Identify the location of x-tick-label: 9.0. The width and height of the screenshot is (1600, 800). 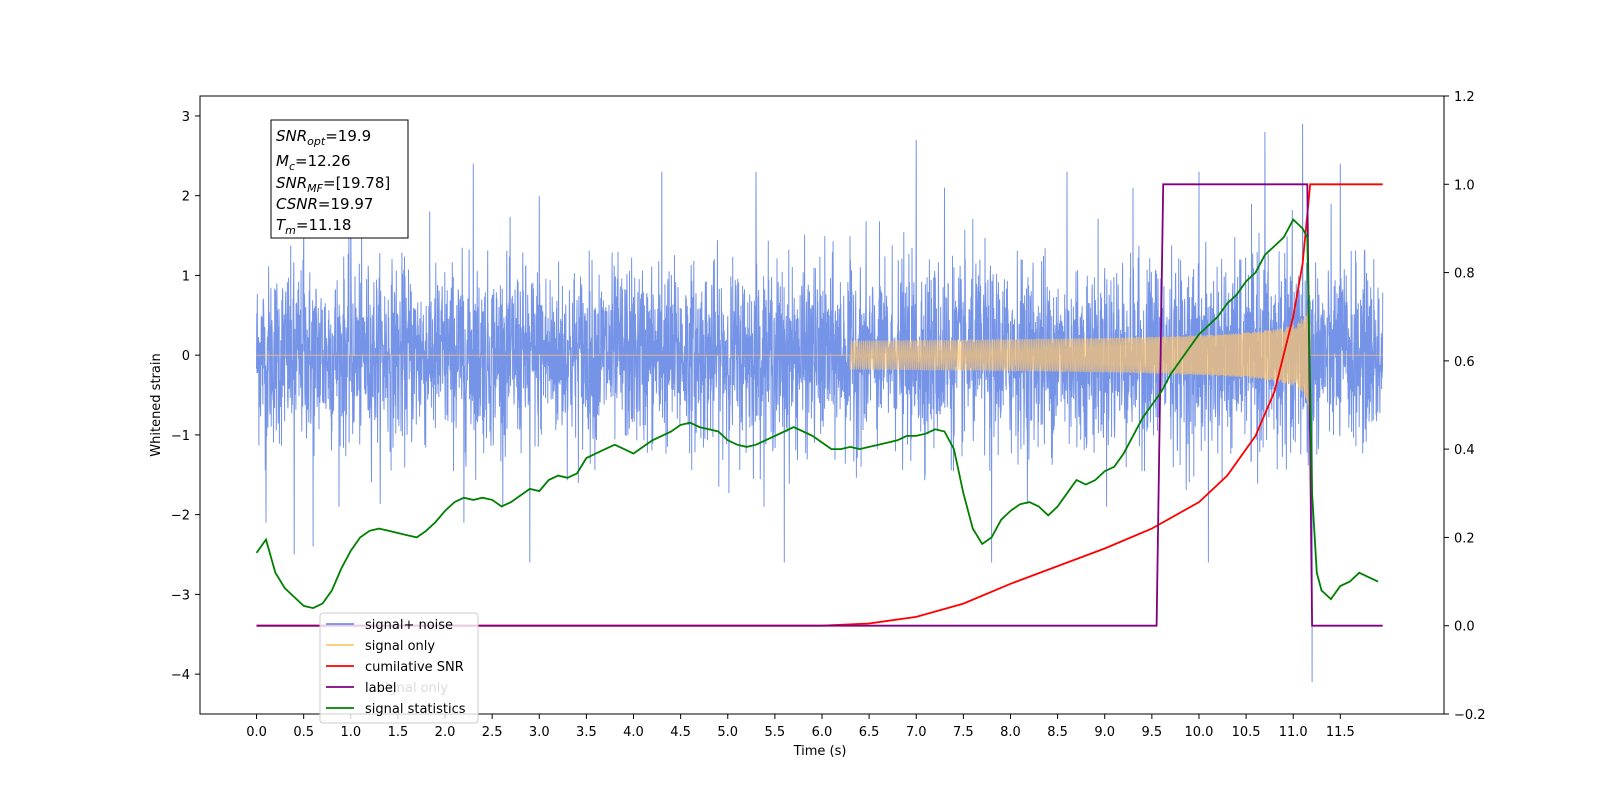
(1104, 732).